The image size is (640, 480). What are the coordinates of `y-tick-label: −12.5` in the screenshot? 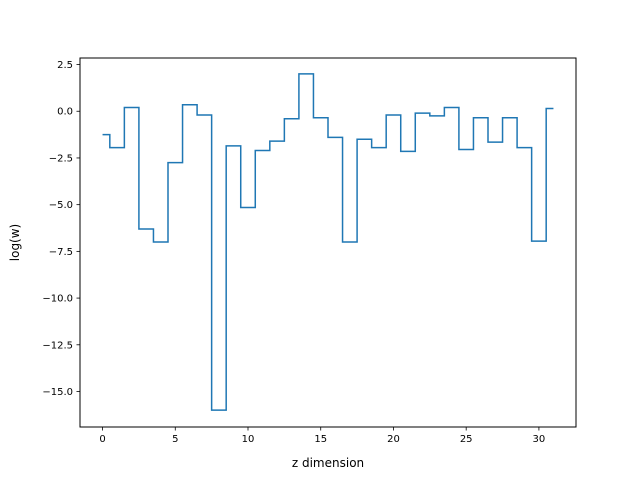 It's located at (57, 345).